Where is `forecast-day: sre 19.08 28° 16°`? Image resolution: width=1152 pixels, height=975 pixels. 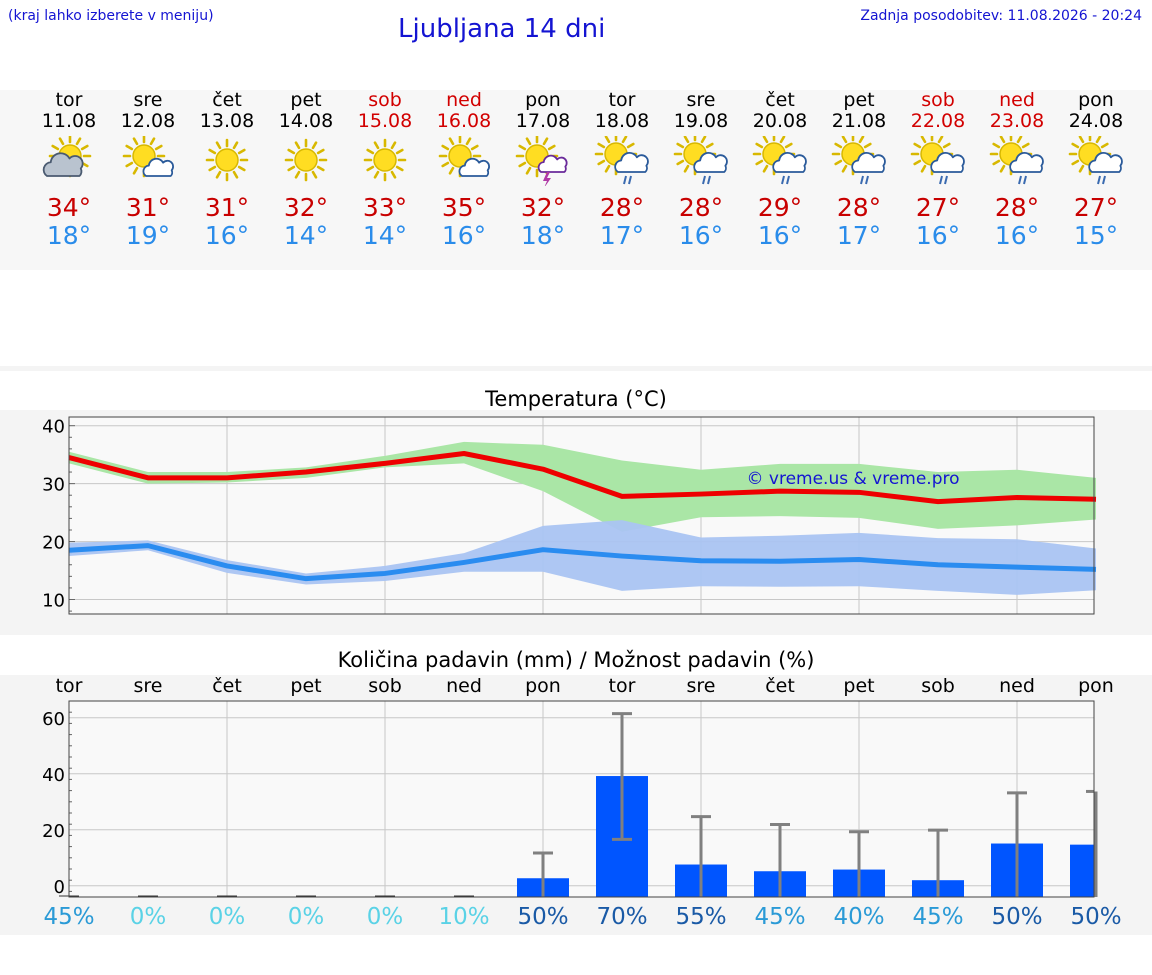
forecast-day: sre 19.08 28° 16° is located at coordinates (701, 170).